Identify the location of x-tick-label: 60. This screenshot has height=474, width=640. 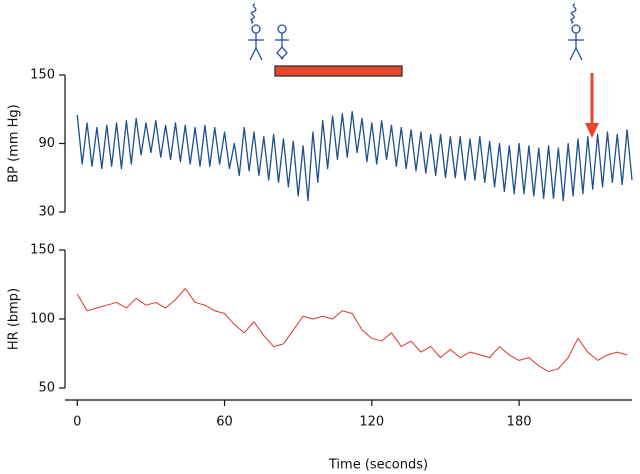
(224, 422).